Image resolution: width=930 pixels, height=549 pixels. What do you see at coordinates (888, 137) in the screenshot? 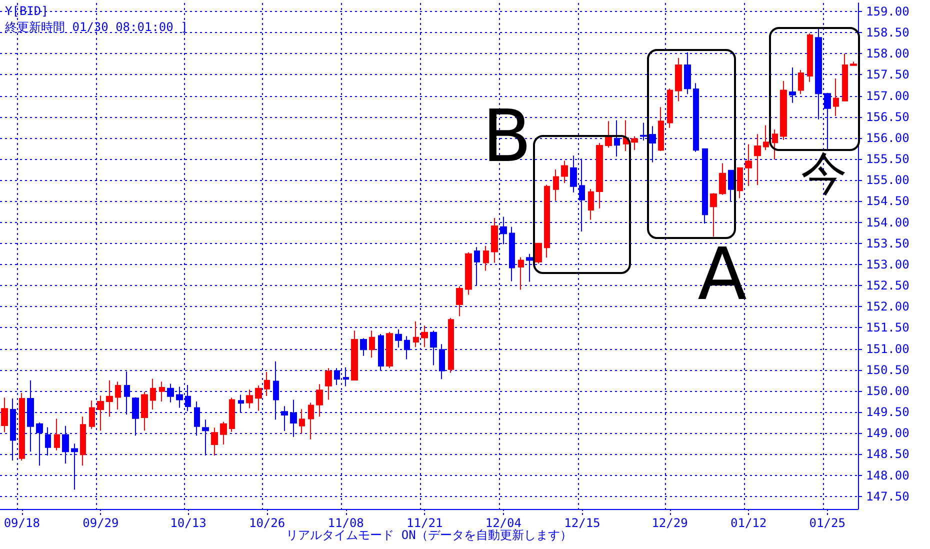
I see `y-tick-label: 156.00` at bounding box center [888, 137].